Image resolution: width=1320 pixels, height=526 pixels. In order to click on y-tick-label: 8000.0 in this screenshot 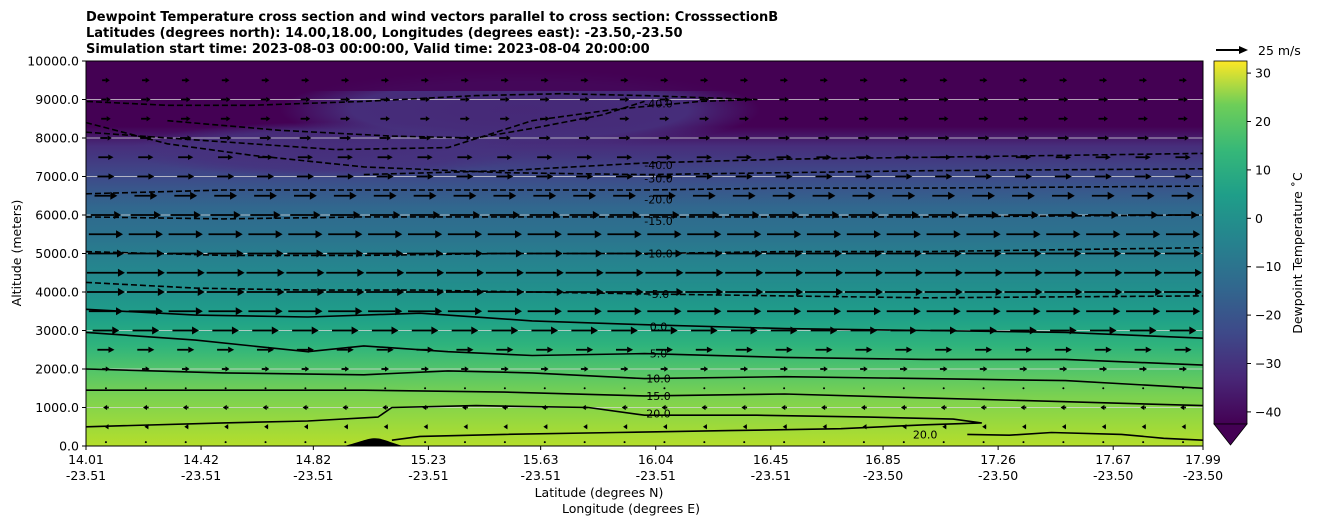, I will do `click(57, 138)`.